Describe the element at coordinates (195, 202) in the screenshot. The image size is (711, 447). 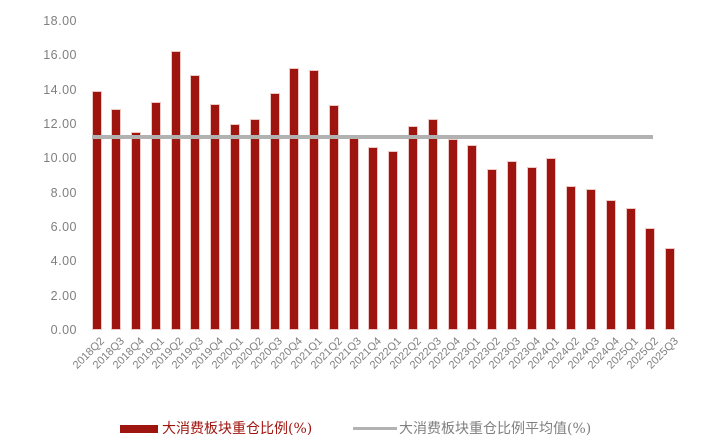
I see `bar-2019Q3` at that location.